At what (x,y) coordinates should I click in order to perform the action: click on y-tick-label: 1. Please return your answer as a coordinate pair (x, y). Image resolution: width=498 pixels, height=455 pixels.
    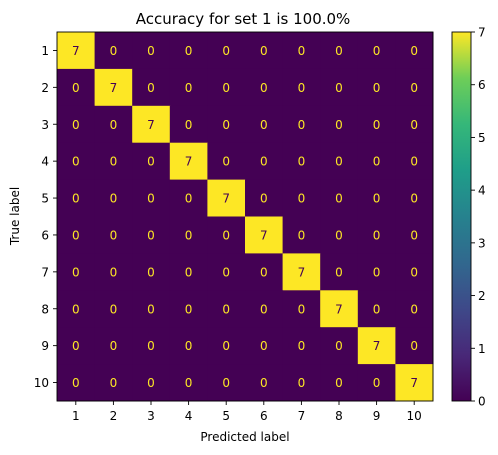
    Looking at the image, I should click on (45, 51).